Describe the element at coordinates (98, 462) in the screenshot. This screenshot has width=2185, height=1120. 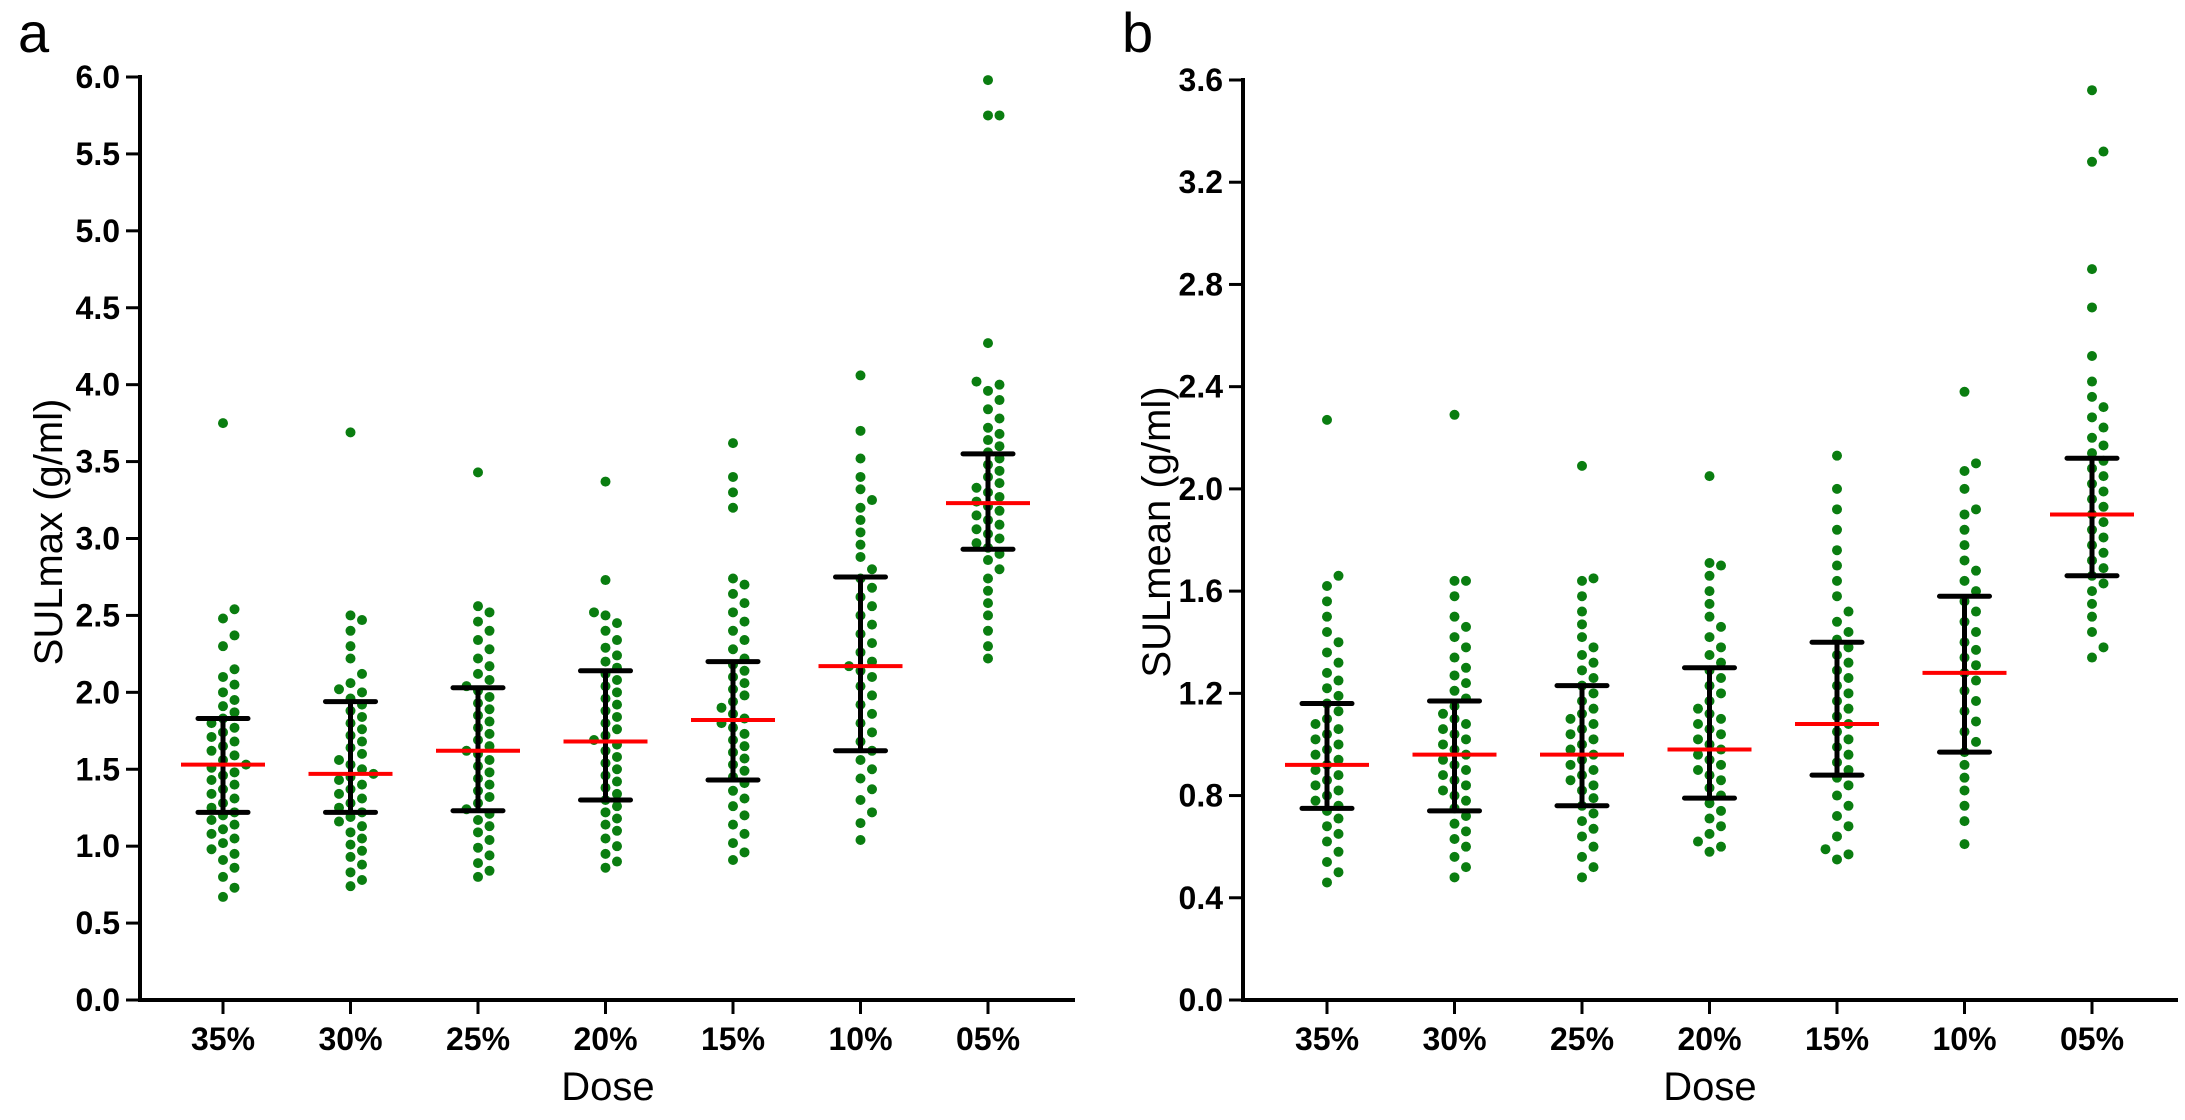
I see `y-tick-label: 3.5` at that location.